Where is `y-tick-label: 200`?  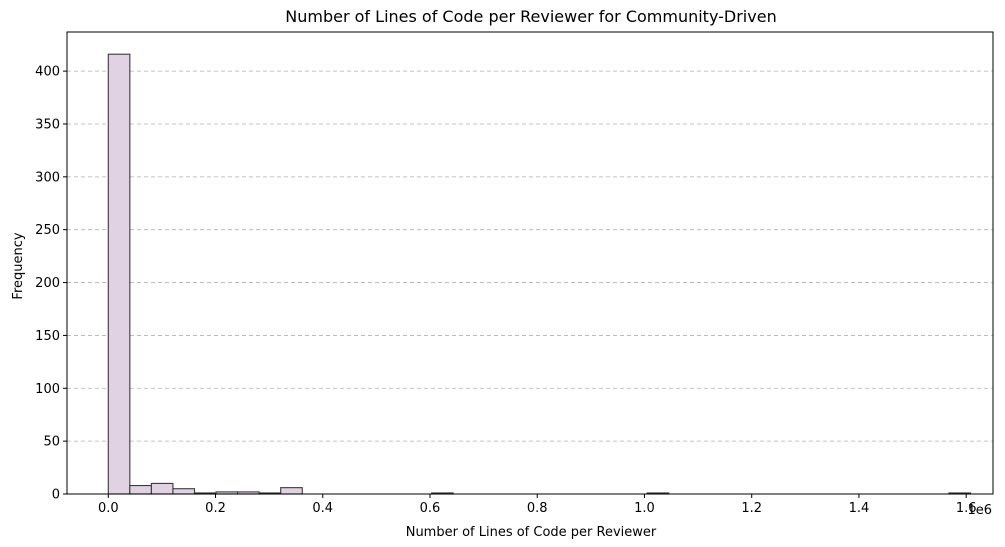 y-tick-label: 200 is located at coordinates (47, 283).